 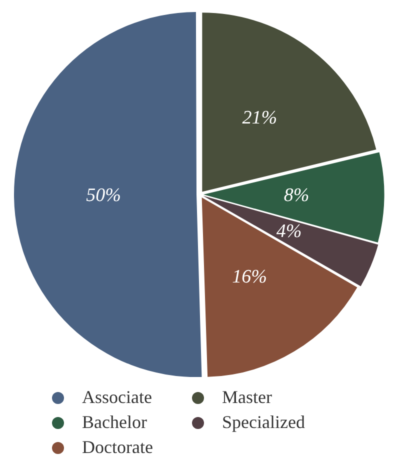 What do you see at coordinates (247, 397) in the screenshot?
I see `legend-label: Master` at bounding box center [247, 397].